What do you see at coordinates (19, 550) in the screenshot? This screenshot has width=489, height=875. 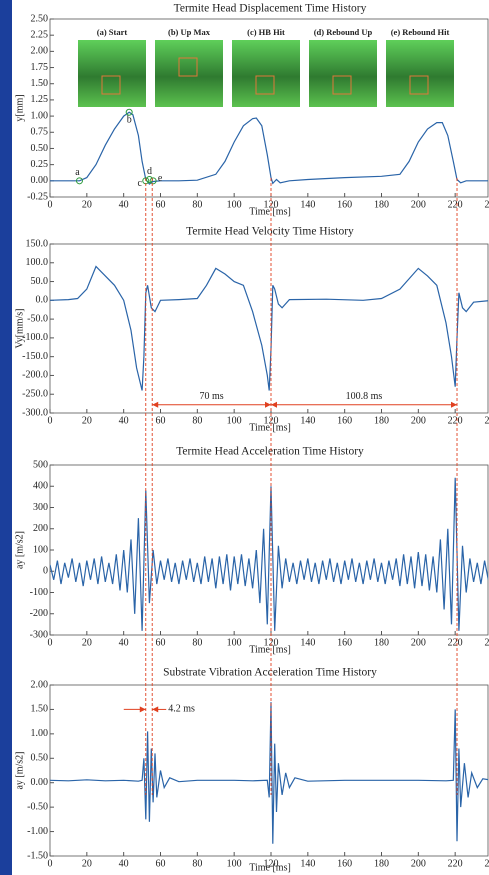 I see `y-axis-label: ay [m/s2]` at bounding box center [19, 550].